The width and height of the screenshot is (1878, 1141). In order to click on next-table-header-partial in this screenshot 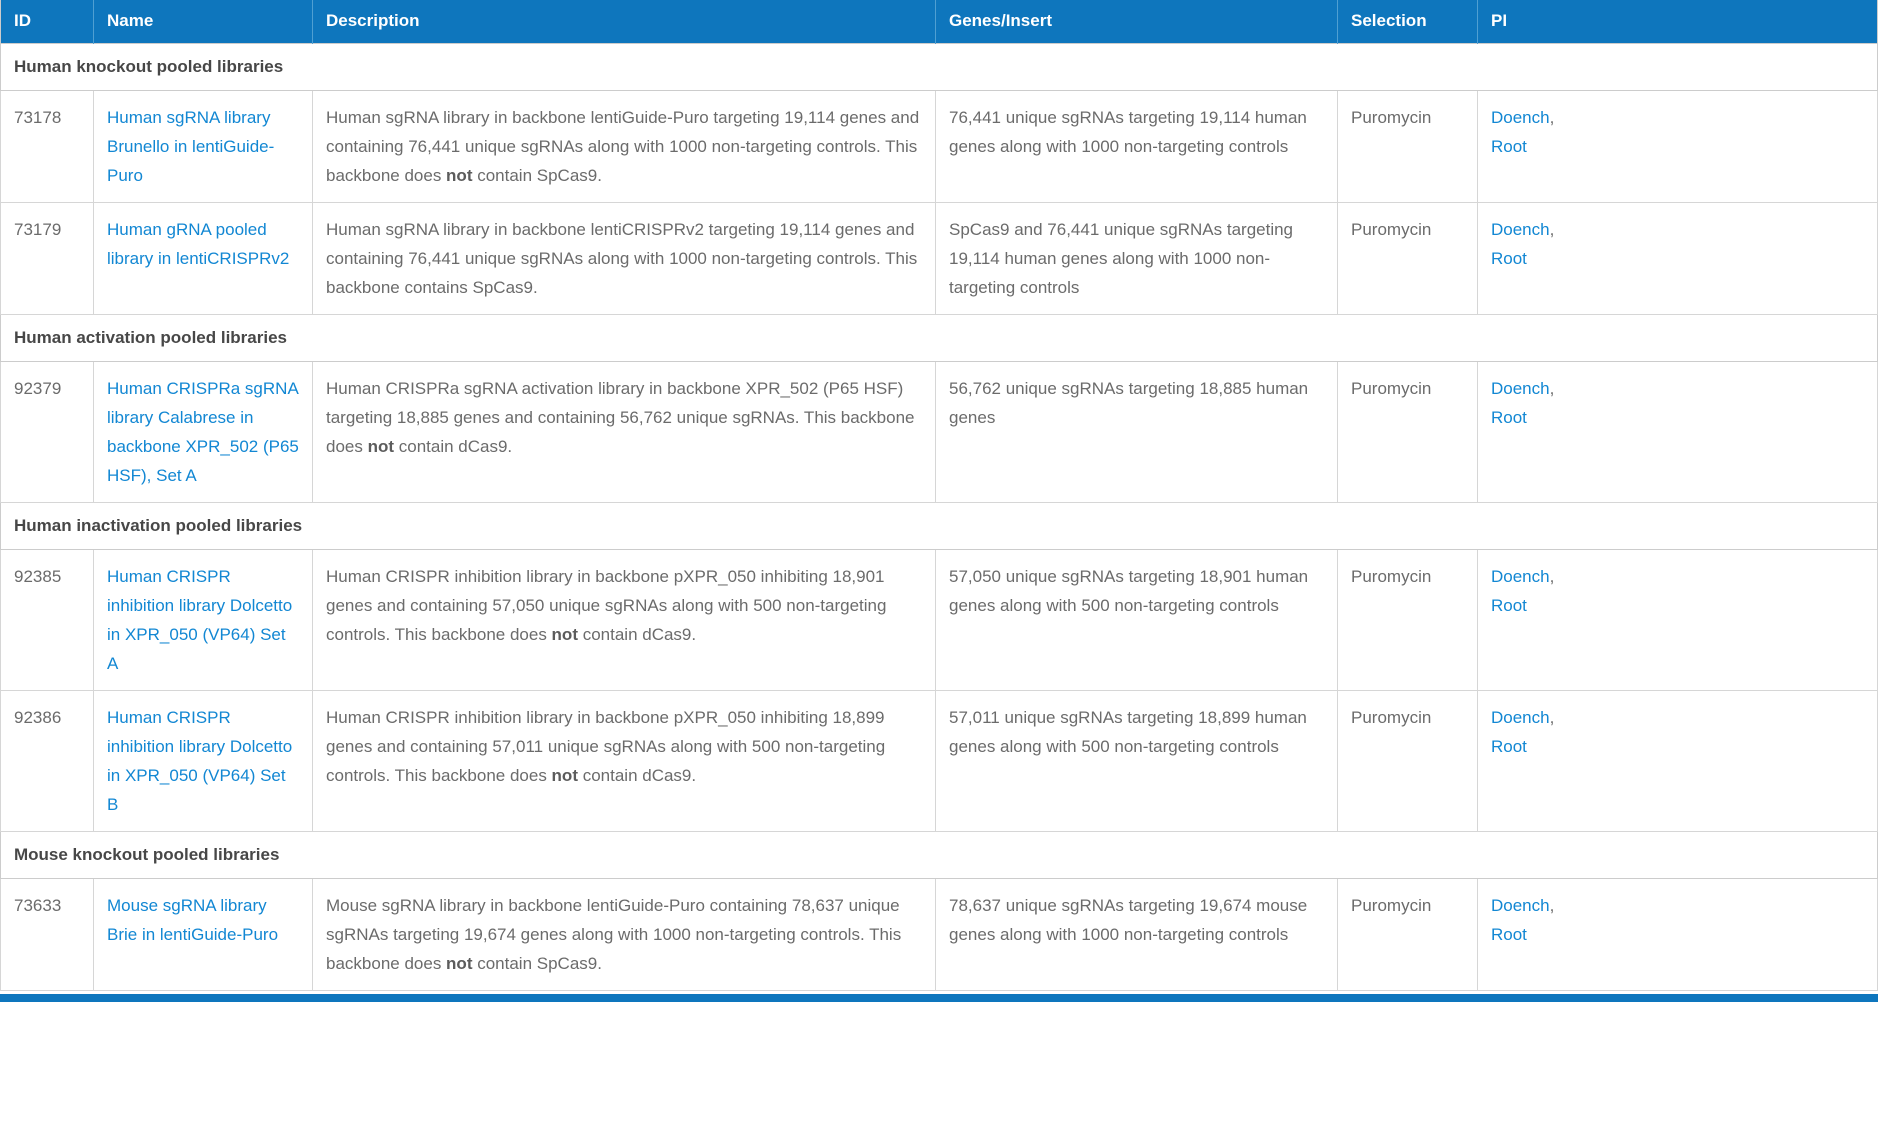, I will do `click(939, 998)`.